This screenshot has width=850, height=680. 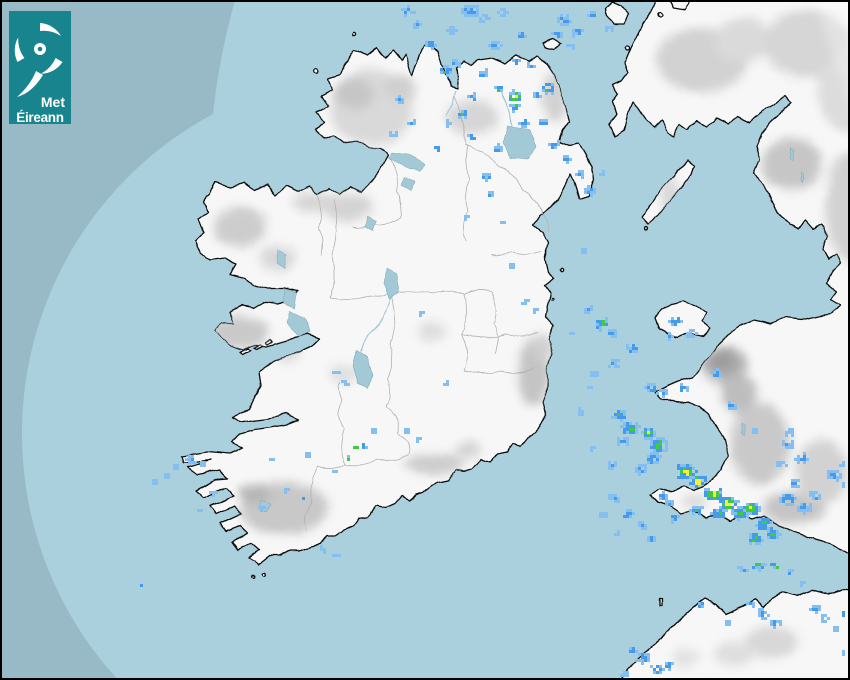 I want to click on dalkey-island, so click(x=553, y=299).